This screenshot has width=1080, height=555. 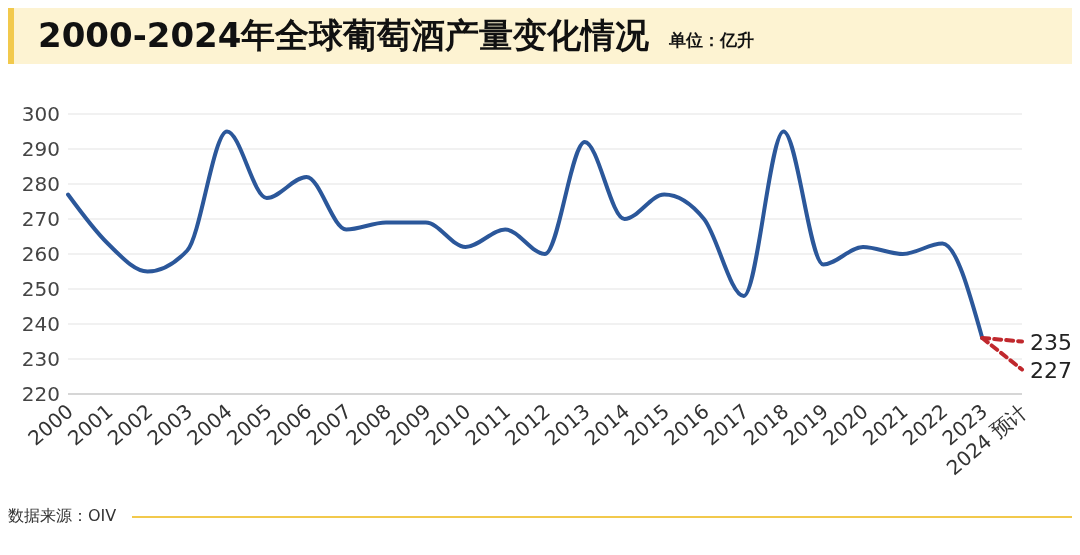 I want to click on y-tick-label: 250, so click(x=40, y=289).